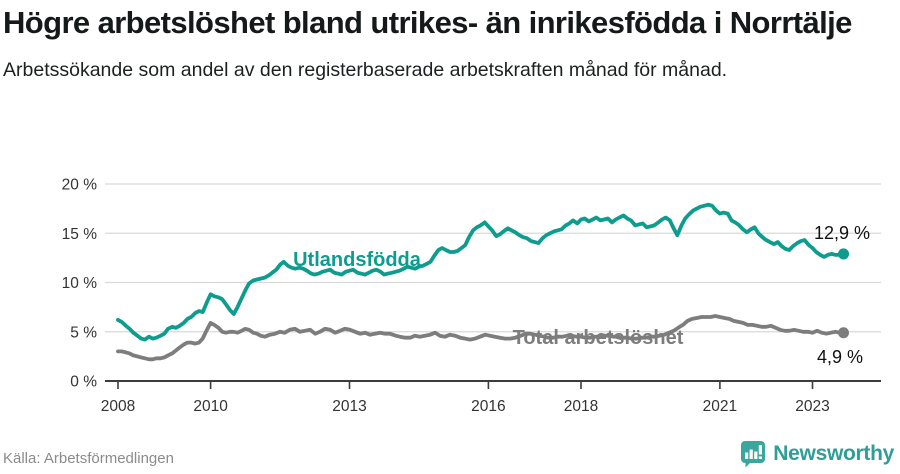 The width and height of the screenshot is (900, 474). I want to click on x-axis-label: 2010, so click(210, 406).